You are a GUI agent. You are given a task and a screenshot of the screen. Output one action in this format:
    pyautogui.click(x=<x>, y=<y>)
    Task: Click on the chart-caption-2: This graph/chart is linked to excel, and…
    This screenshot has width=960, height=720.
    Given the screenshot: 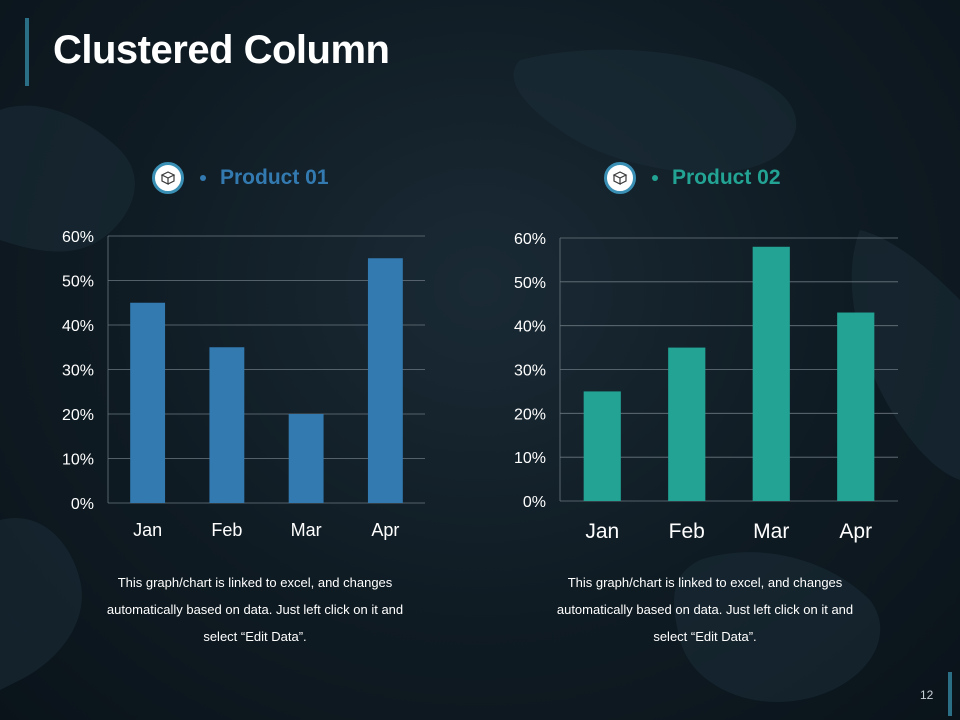 What is the action you would take?
    pyautogui.click(x=705, y=609)
    